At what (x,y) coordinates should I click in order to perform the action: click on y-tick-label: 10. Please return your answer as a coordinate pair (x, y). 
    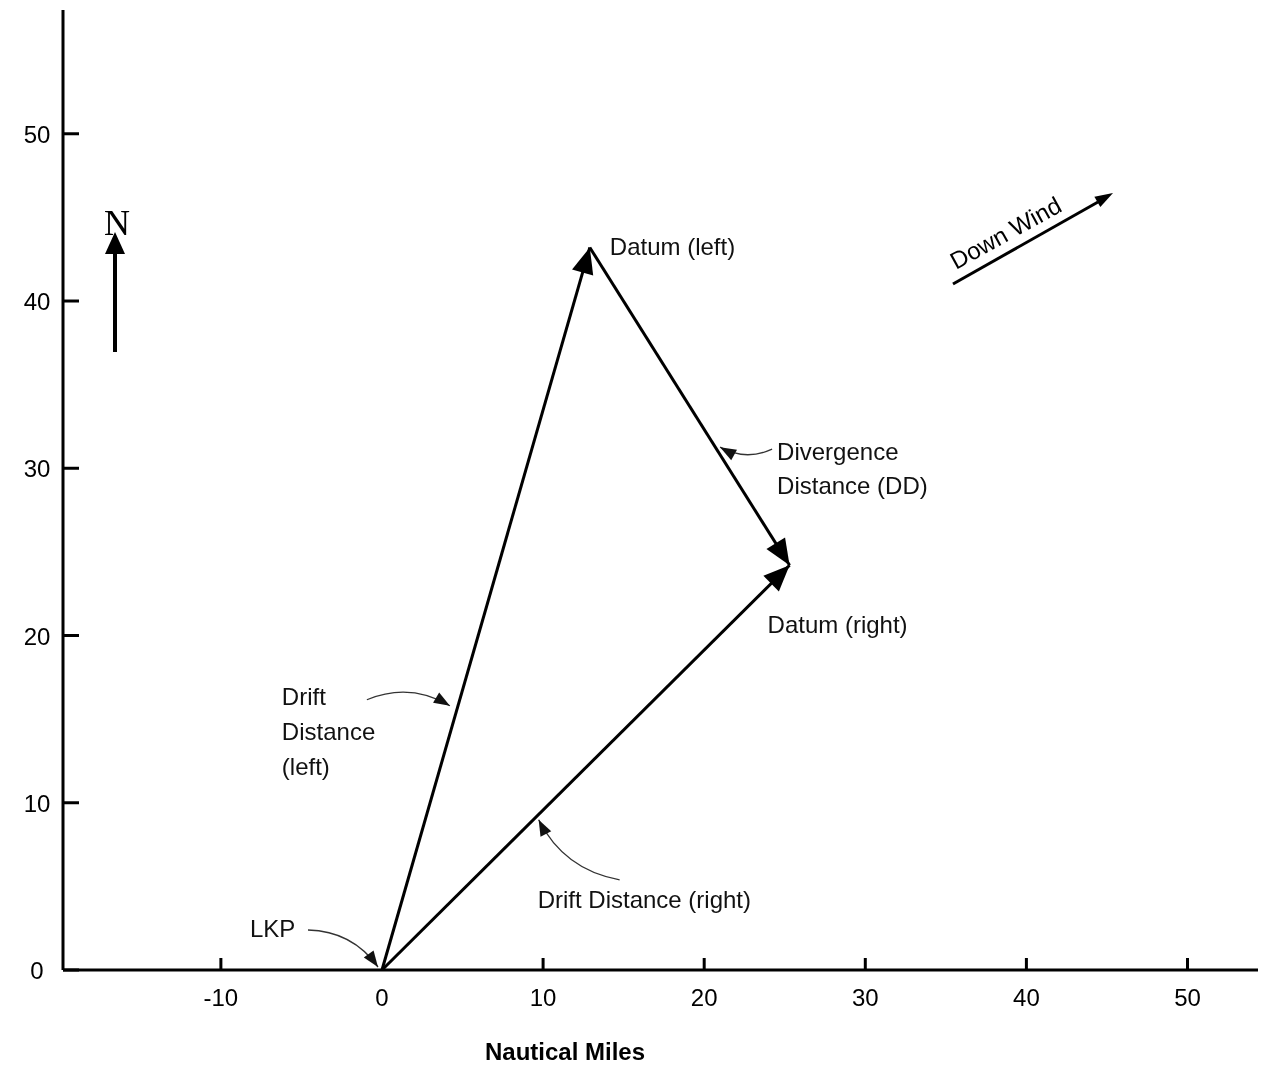
    Looking at the image, I should click on (37, 803).